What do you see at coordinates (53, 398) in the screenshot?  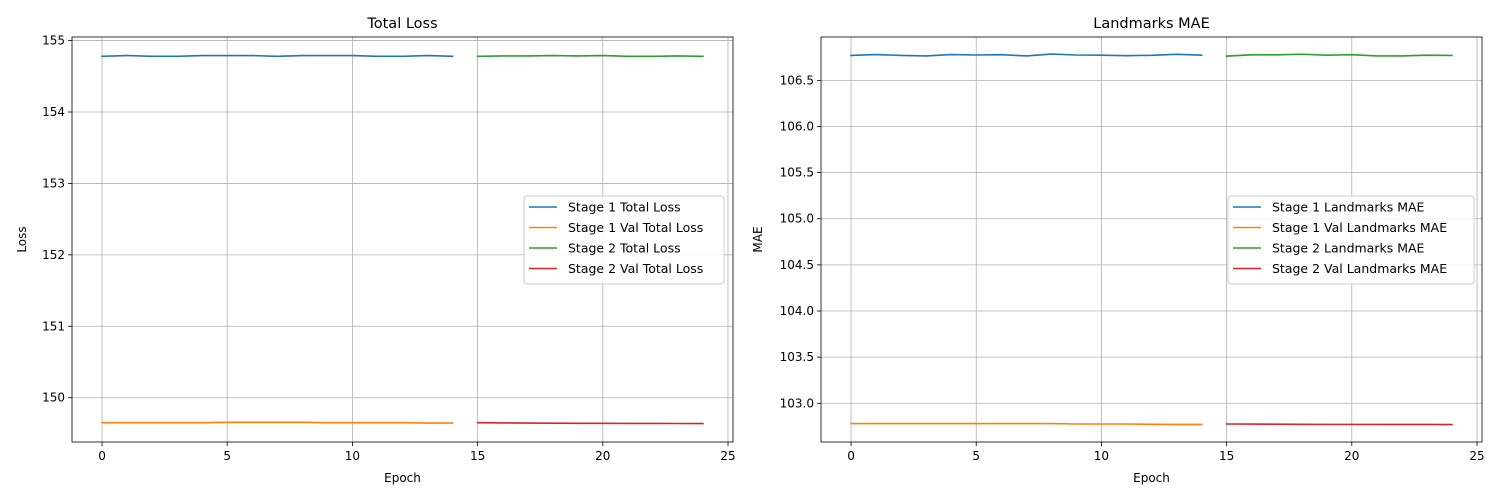 I see `chart-0-ytick-label-0: 150` at bounding box center [53, 398].